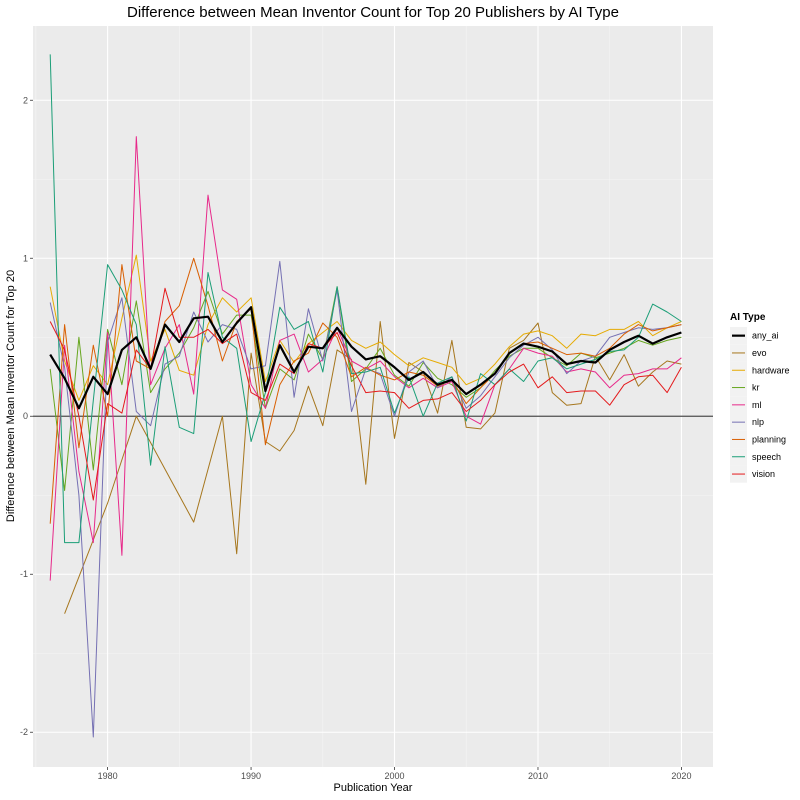  Describe the element at coordinates (25, 100) in the screenshot. I see `y-tick-label: 2` at that location.